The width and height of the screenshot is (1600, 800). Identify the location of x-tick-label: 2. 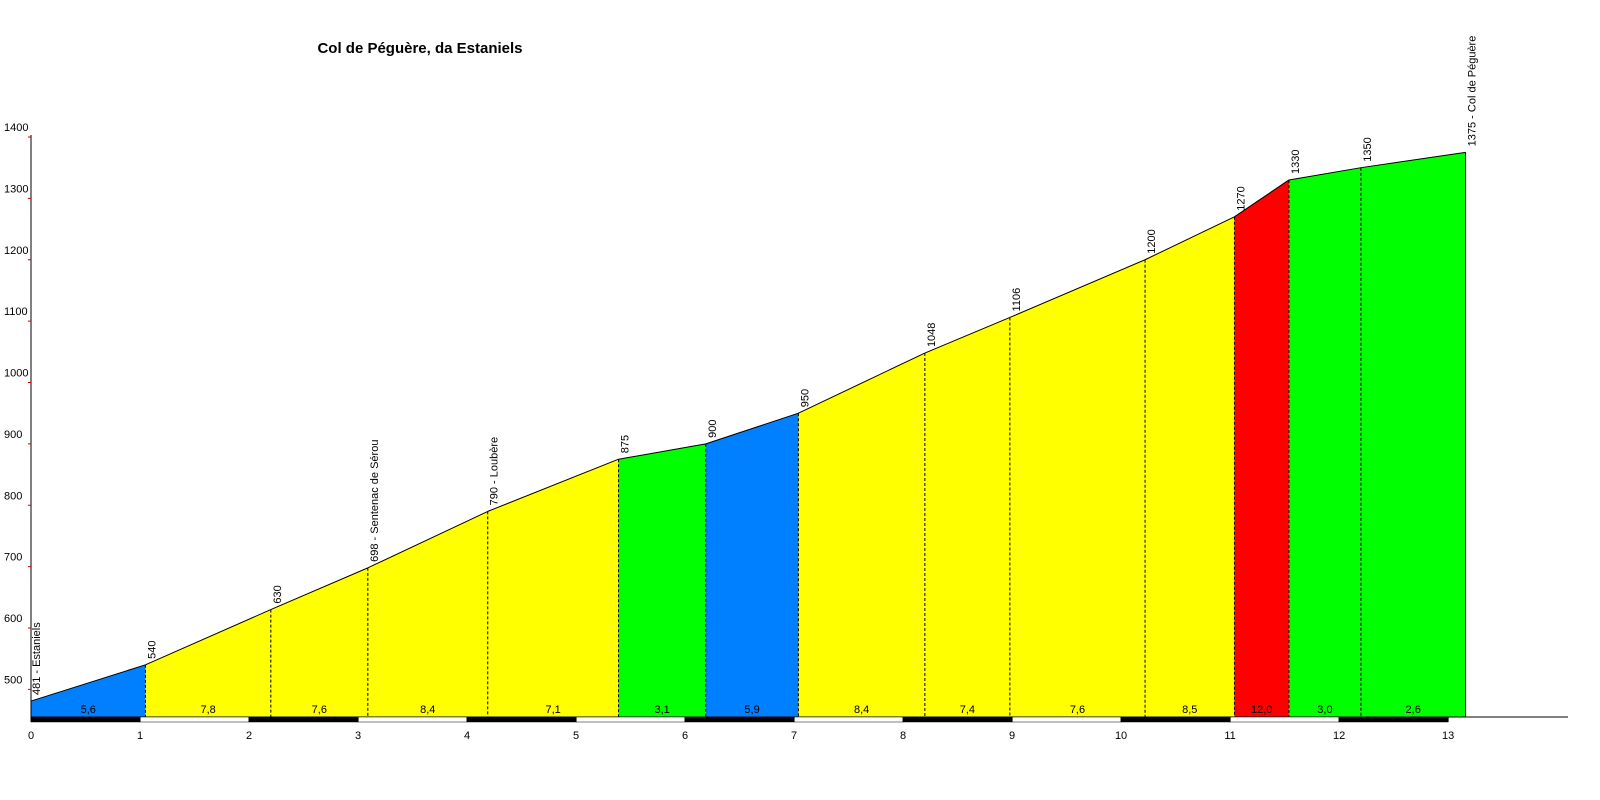
(249, 736).